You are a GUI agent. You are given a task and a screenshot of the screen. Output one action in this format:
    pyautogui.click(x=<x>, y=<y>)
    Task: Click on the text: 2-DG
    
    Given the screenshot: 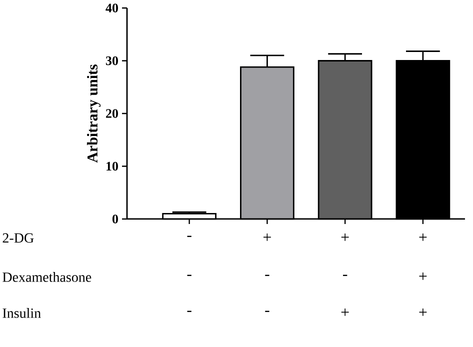 What is the action you would take?
    pyautogui.click(x=18, y=238)
    